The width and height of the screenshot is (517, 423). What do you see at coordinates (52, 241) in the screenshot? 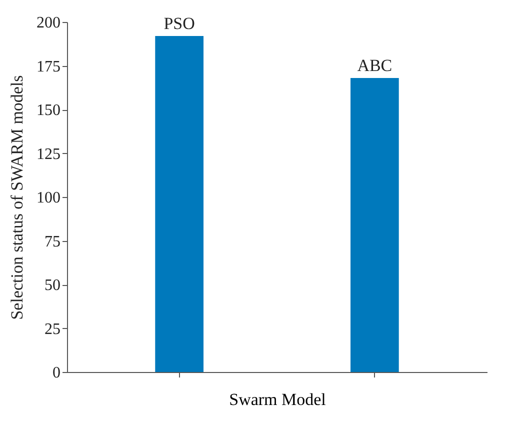
I see `y-tick-label: 75` at bounding box center [52, 241].